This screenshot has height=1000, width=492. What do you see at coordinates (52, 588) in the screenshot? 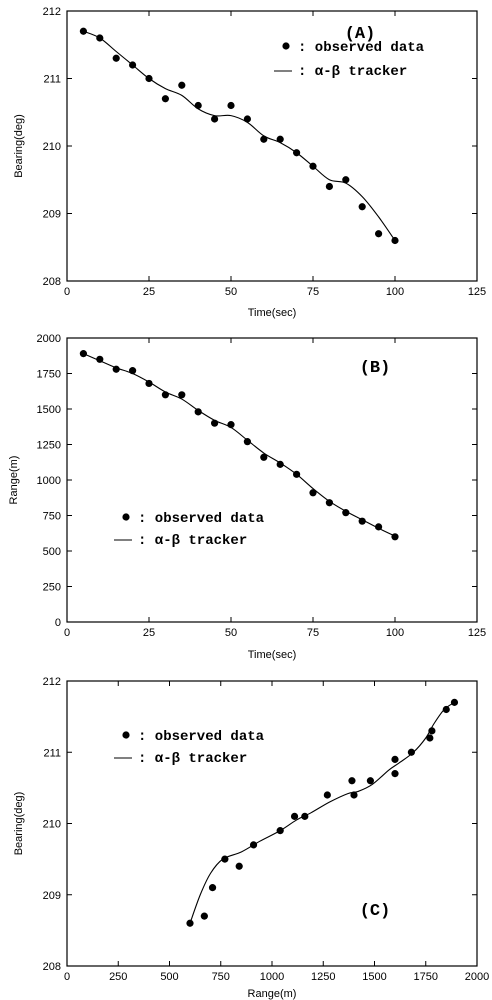
I see `y-tick-label: 250` at bounding box center [52, 588].